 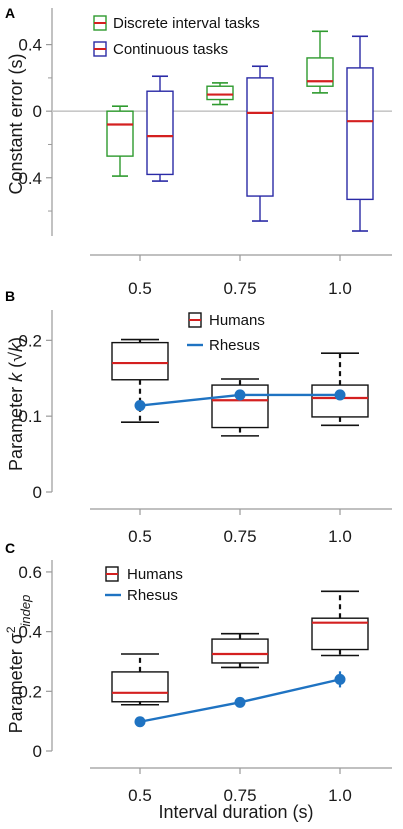 I want to click on panel-c-marks, so click(x=240, y=659).